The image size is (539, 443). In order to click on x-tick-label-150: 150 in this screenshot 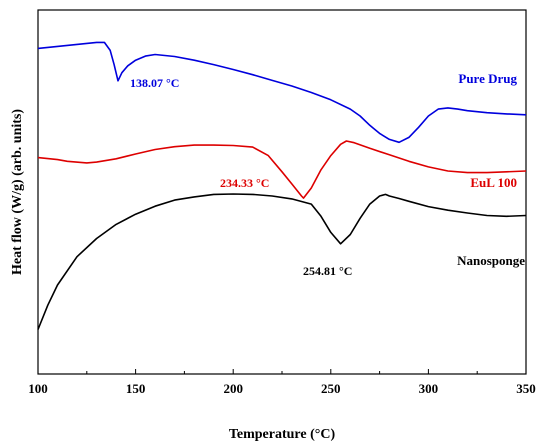, I will do `click(136, 388)`.